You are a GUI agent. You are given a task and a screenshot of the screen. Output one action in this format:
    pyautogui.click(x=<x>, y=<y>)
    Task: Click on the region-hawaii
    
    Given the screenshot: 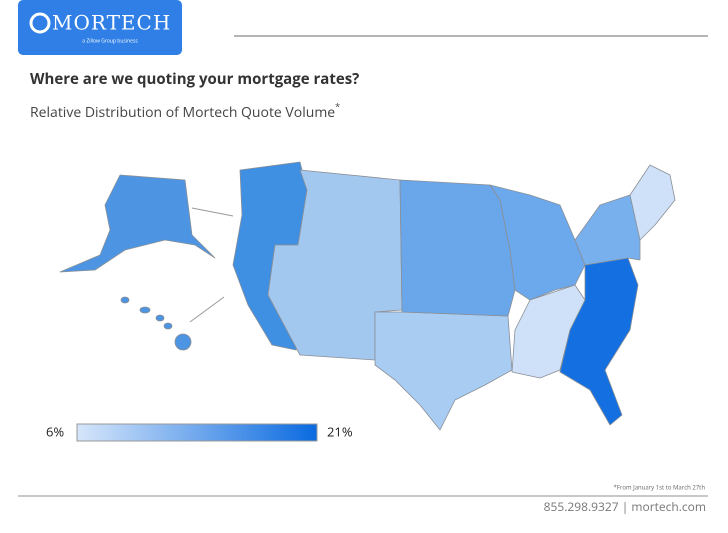 What is the action you would take?
    pyautogui.click(x=156, y=323)
    